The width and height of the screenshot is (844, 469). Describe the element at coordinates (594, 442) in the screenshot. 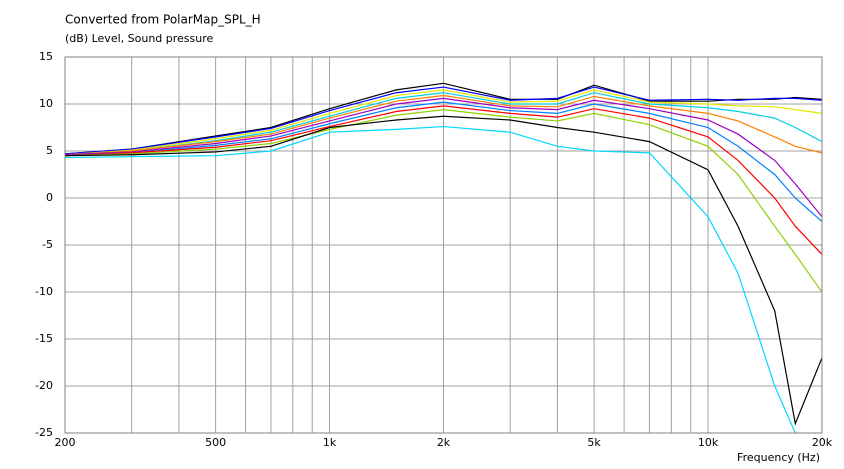

I see `x-tick-label: 5k` at that location.